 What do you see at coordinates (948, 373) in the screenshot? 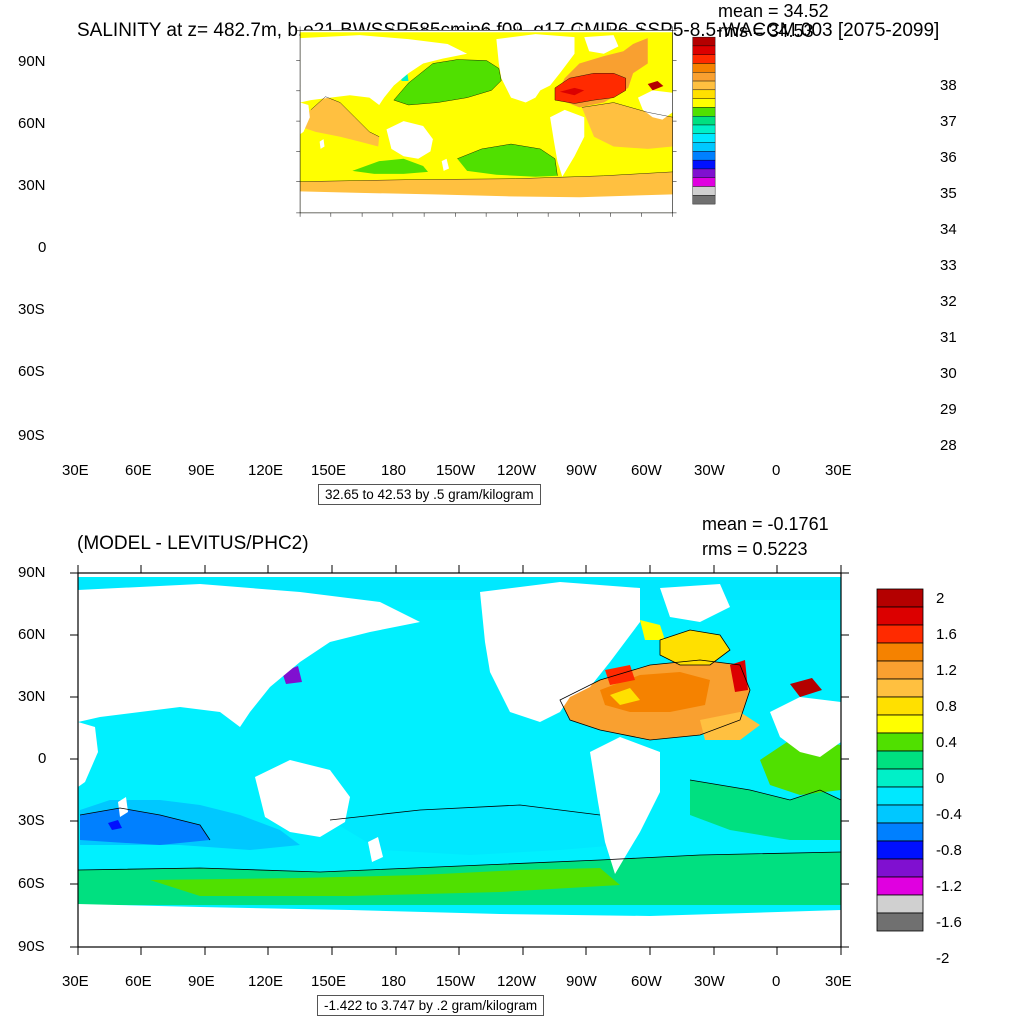
I see `top-colorbar-label: 30` at bounding box center [948, 373].